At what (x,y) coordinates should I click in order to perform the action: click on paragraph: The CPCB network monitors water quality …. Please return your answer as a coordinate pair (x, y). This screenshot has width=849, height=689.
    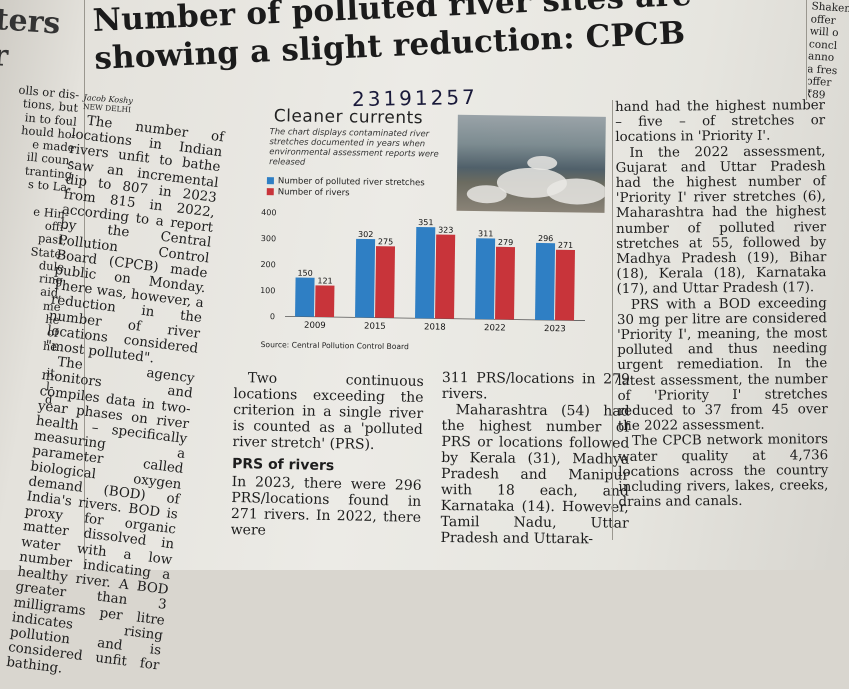
    Looking at the image, I should click on (723, 471).